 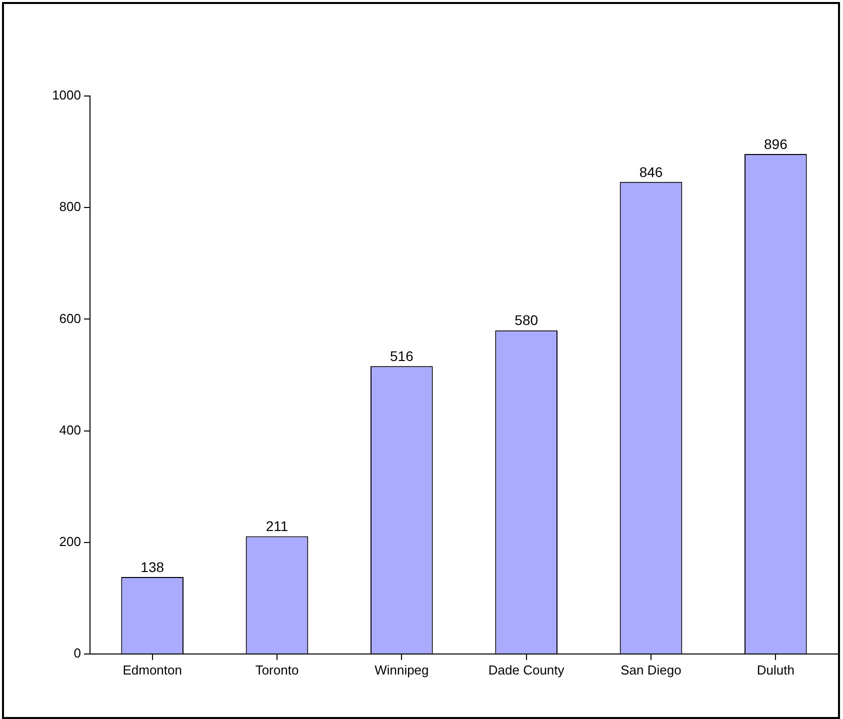 What do you see at coordinates (401, 670) in the screenshot?
I see `x-tick-label: Winnipeg` at bounding box center [401, 670].